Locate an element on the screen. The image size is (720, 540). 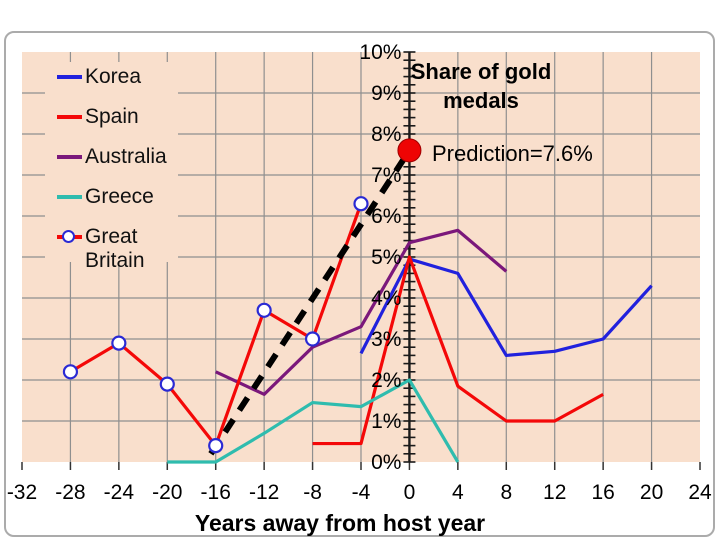
circle-marker-icon is located at coordinates (68, 236).